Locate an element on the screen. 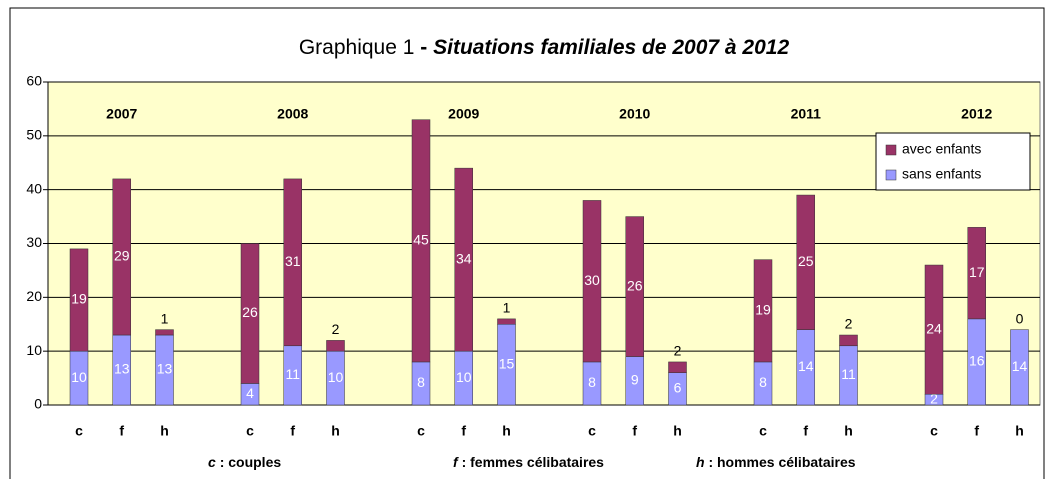 The image size is (1052, 479). data-label: 34 is located at coordinates (464, 258).